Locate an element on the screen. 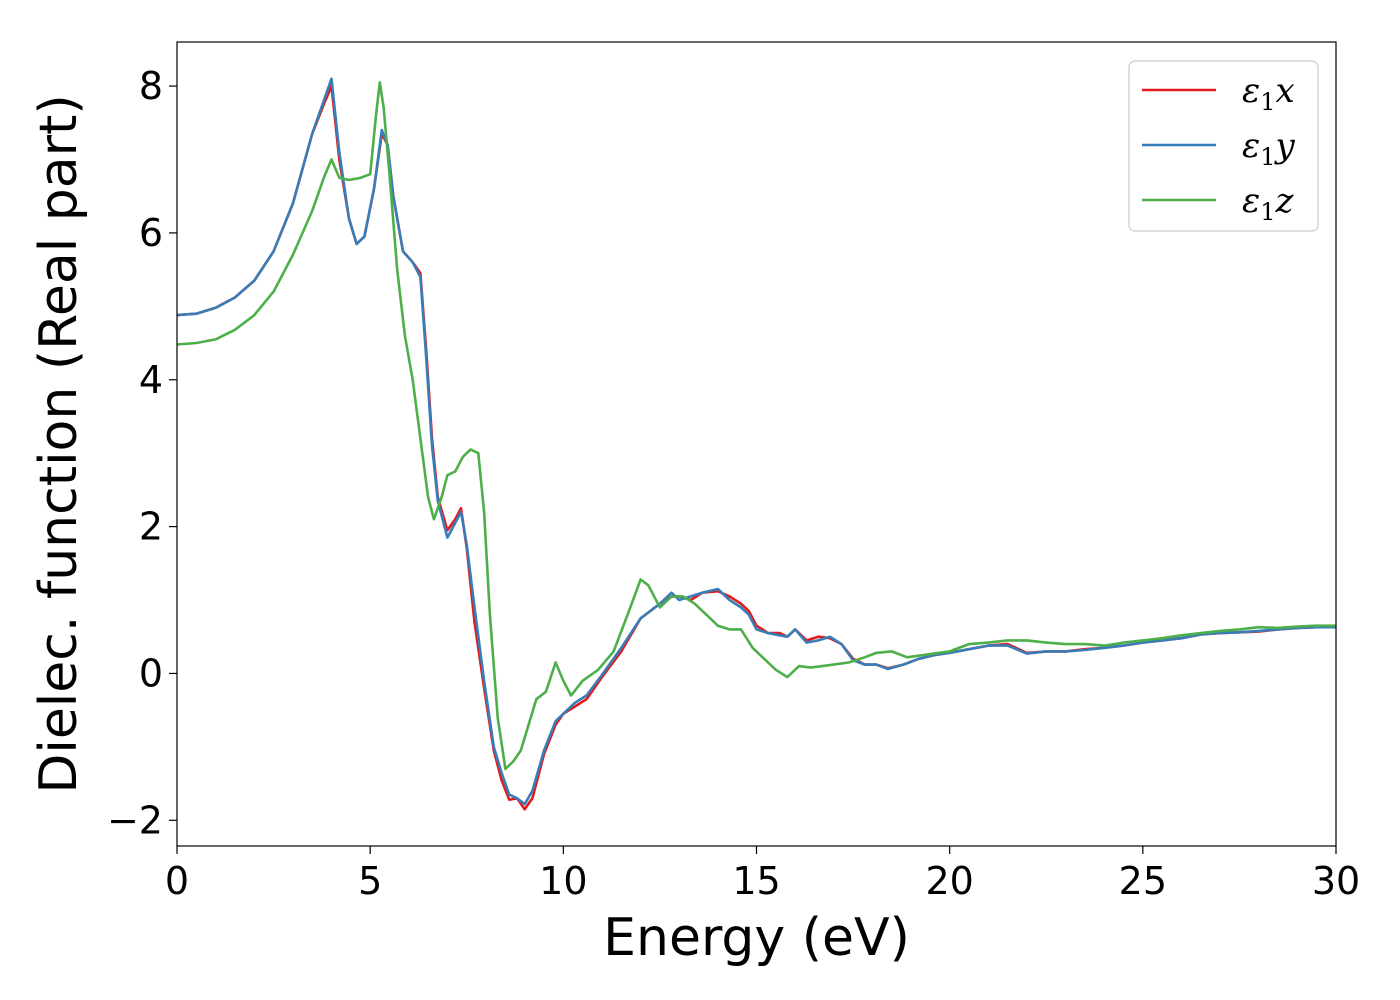 This screenshot has width=1400, height=1000. y-tick-label: 8 is located at coordinates (151, 86).